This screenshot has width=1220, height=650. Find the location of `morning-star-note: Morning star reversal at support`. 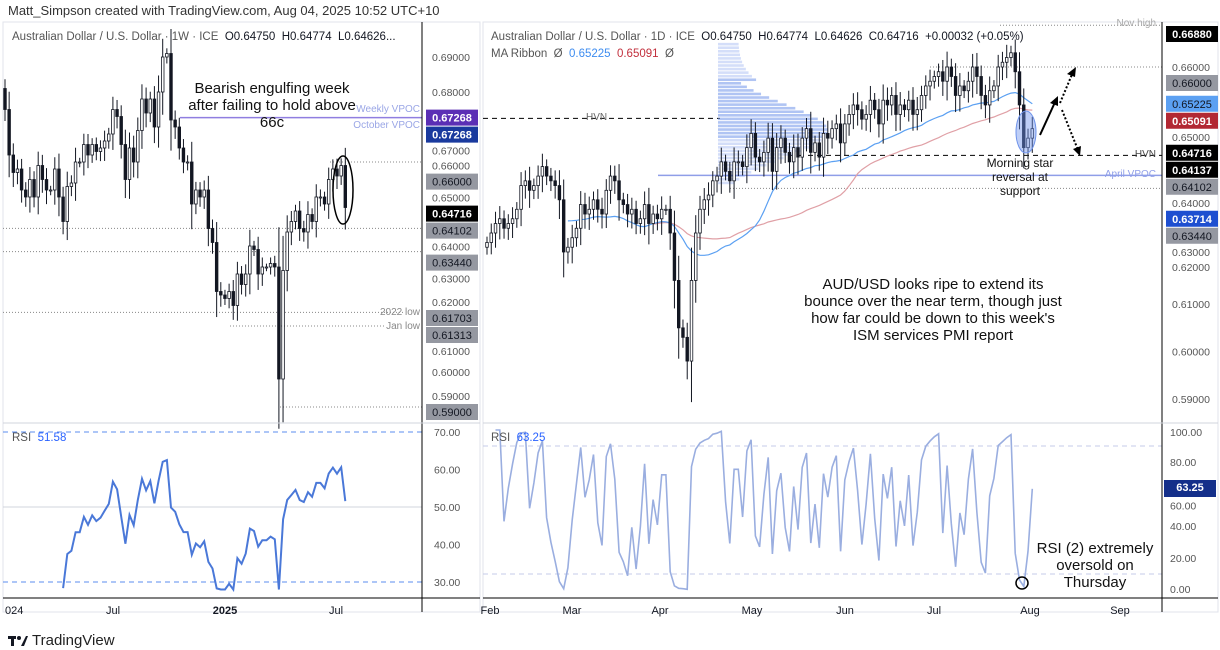

morning-star-note: Morning star reversal at support is located at coordinates (1020, 177).